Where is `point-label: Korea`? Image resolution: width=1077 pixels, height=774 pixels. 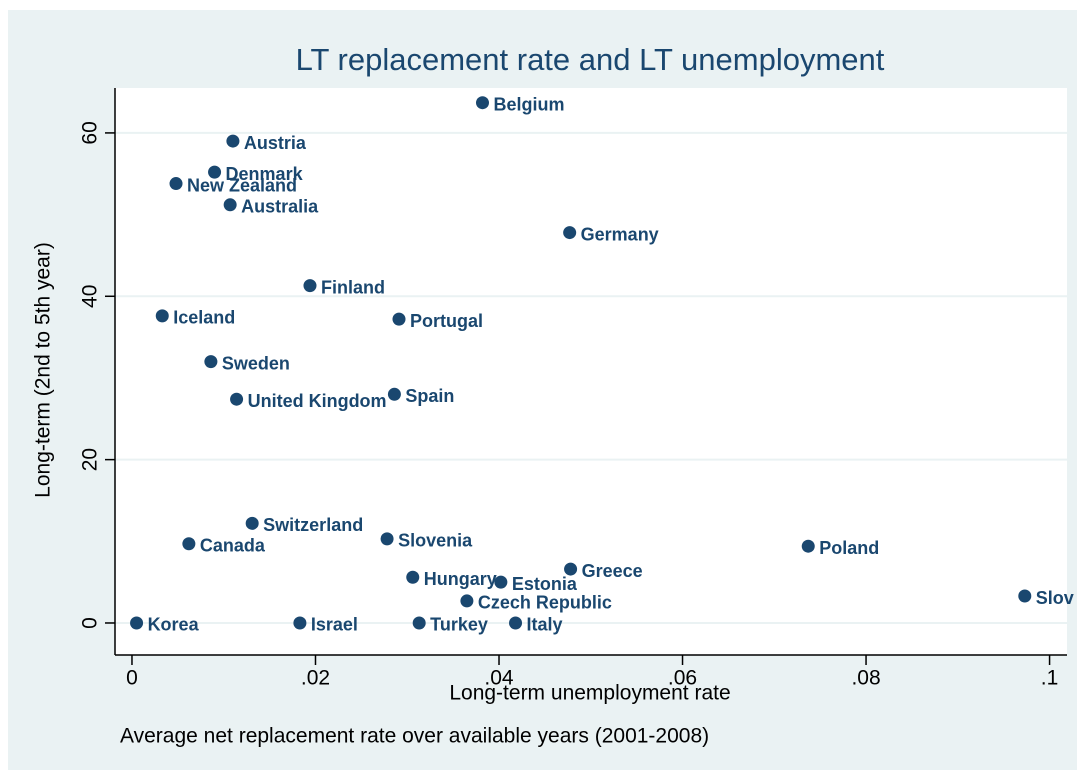
point-label: Korea is located at coordinates (174, 625).